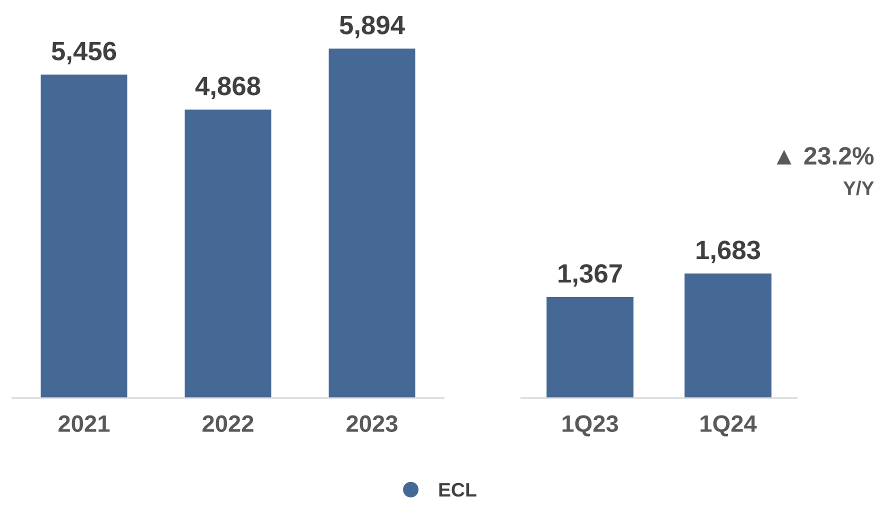 The height and width of the screenshot is (518, 876). What do you see at coordinates (457, 489) in the screenshot?
I see `legend-label: ECL` at bounding box center [457, 489].